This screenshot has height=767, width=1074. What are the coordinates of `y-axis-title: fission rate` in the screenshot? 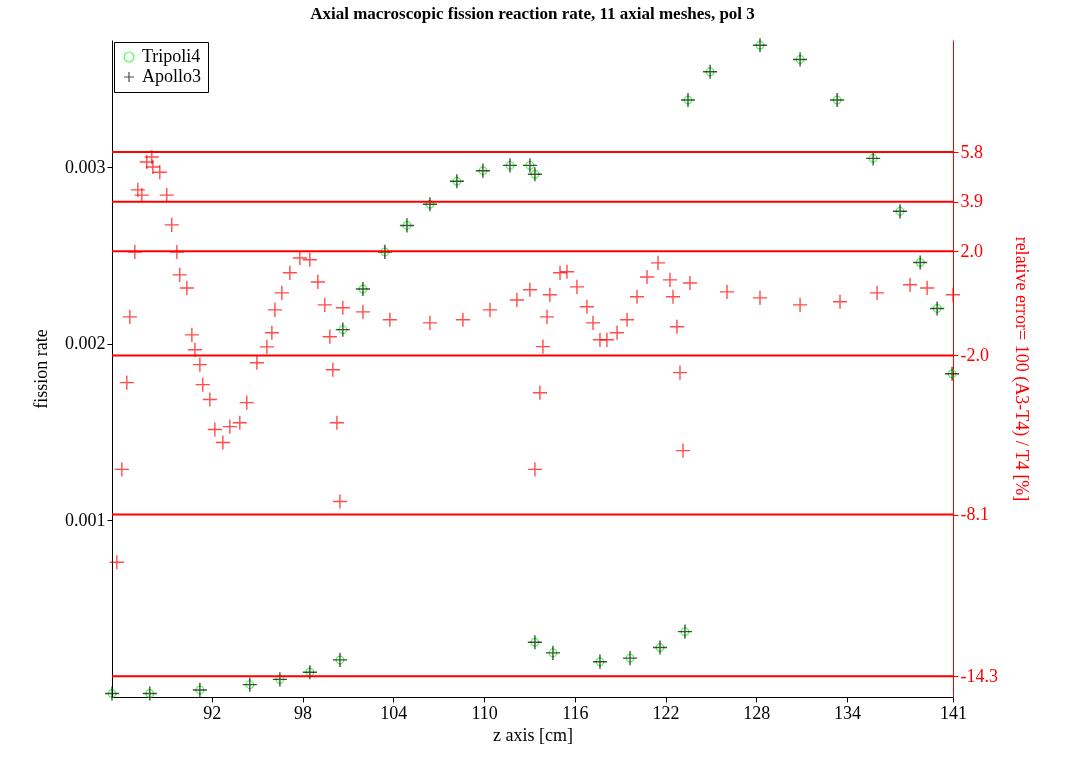 It's located at (41, 369).